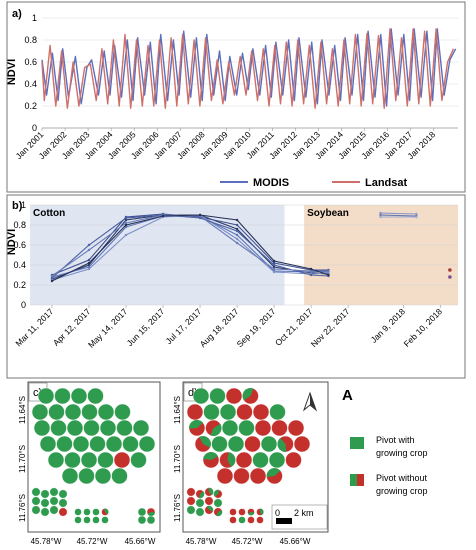 The width and height of the screenshot is (476, 550). I want to click on legend-label-with-crop-line2: growing crop, so click(402, 453).